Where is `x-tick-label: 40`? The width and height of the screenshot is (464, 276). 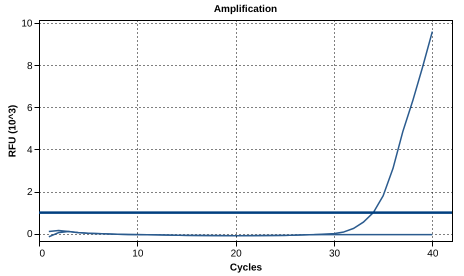
x-tick-label: 40 is located at coordinates (433, 254).